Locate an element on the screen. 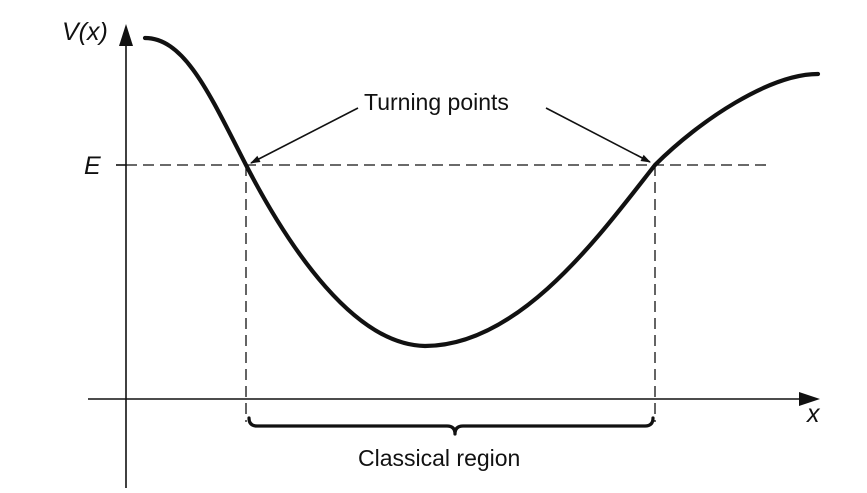 This screenshot has width=867, height=493. x-axis-label: x is located at coordinates (813, 414).